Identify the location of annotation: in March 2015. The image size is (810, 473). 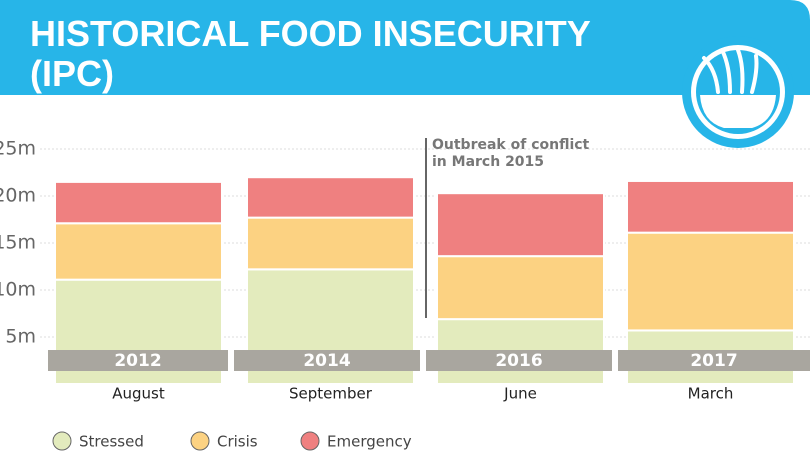
(488, 162).